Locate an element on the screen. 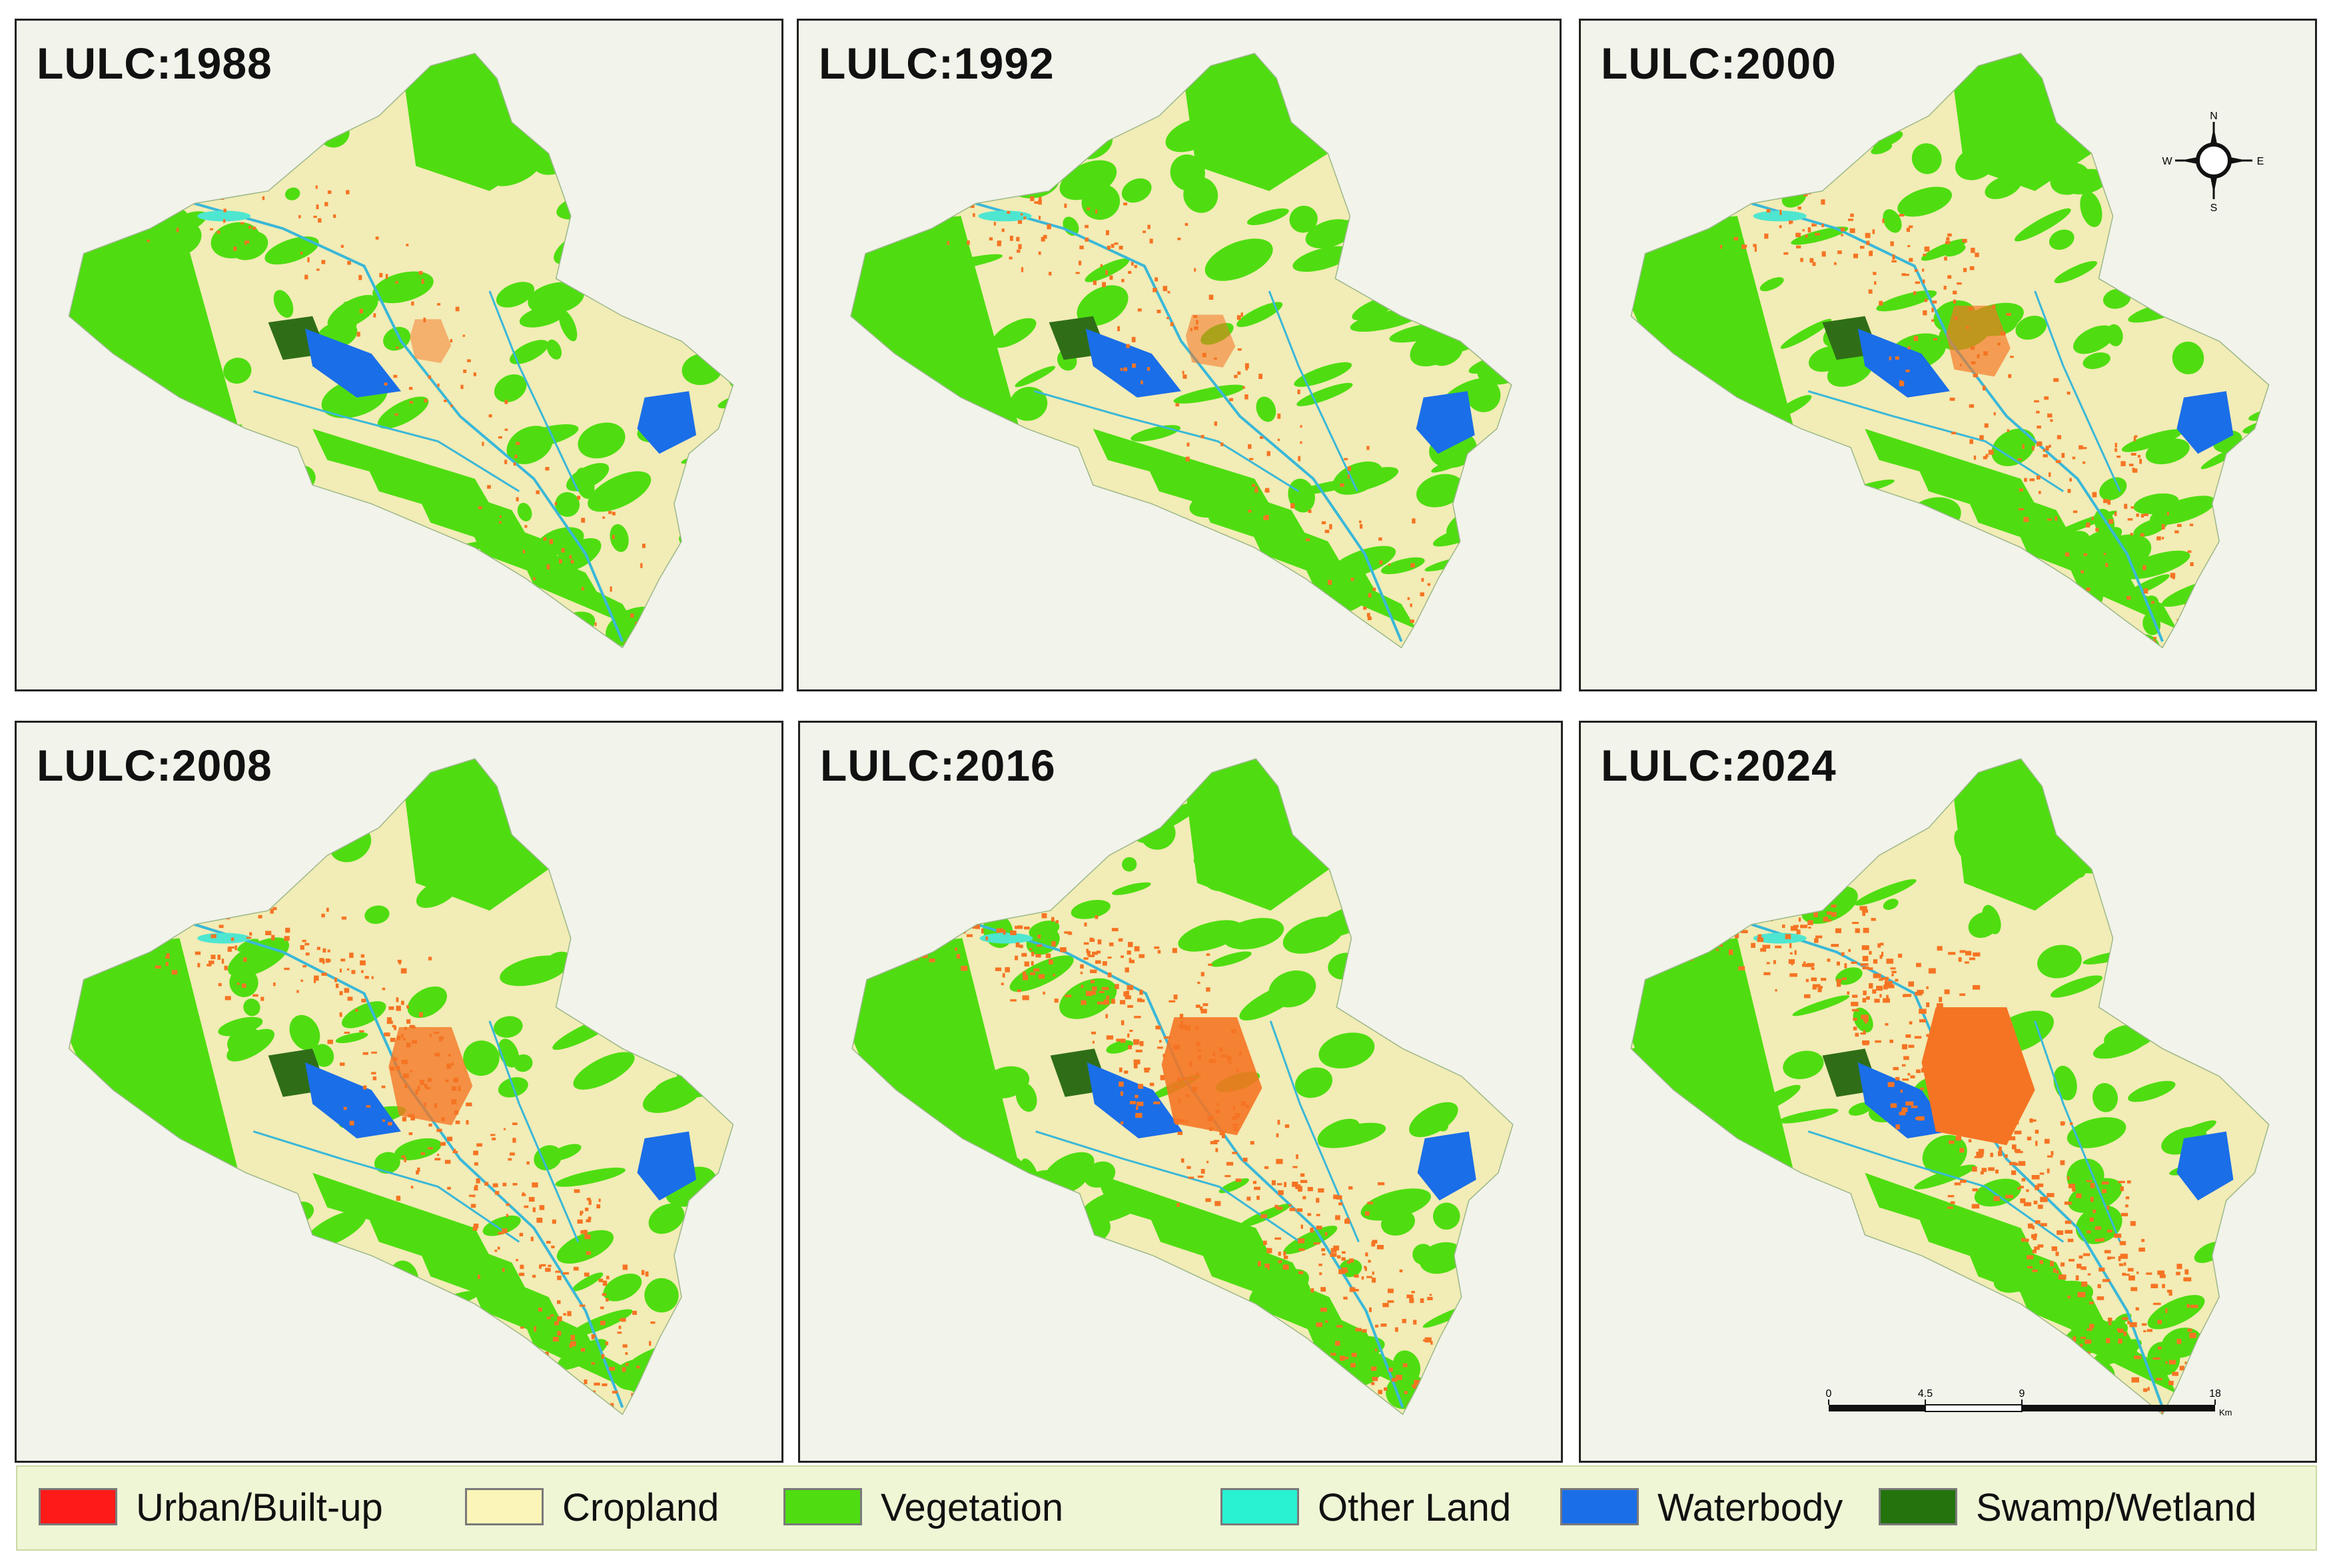  other-land-patch is located at coordinates (1005, 216).